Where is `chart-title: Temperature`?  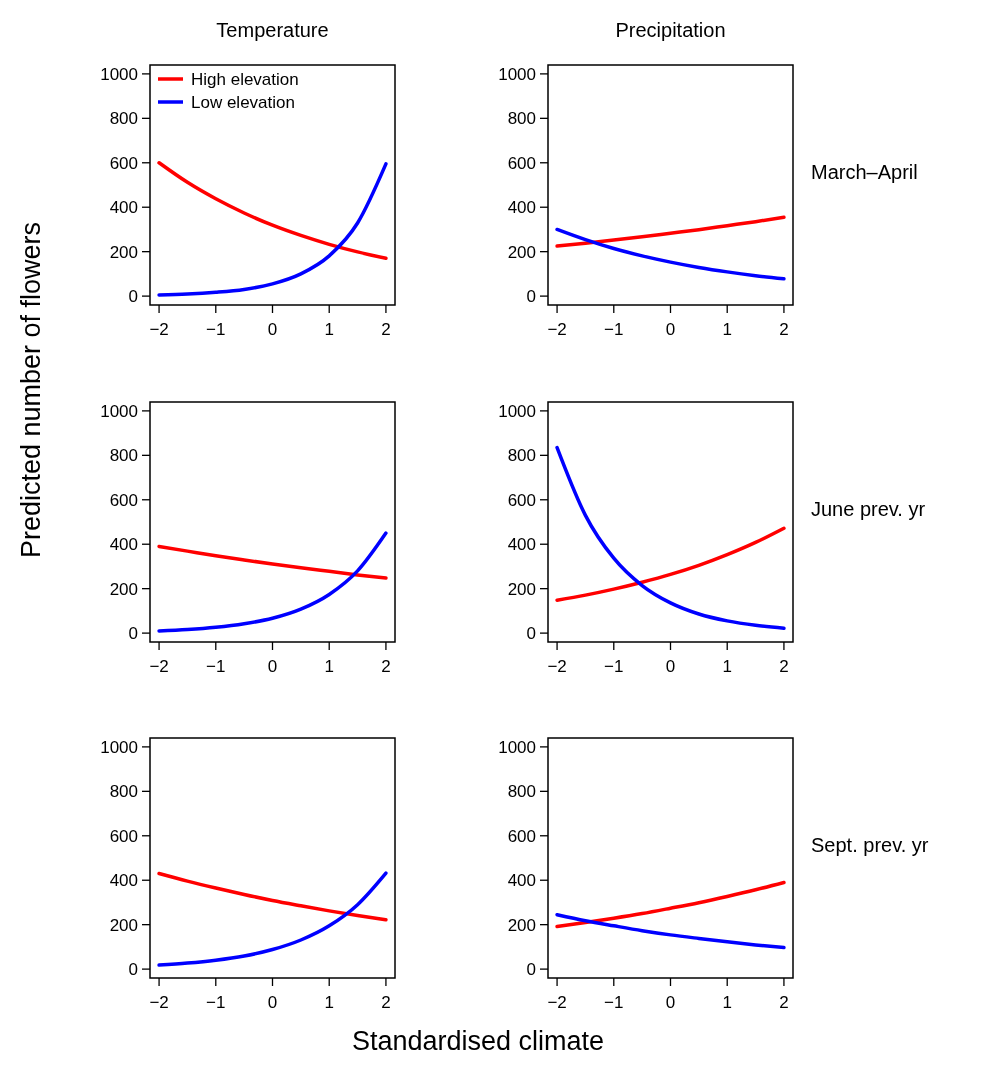 chart-title: Temperature is located at coordinates (272, 30).